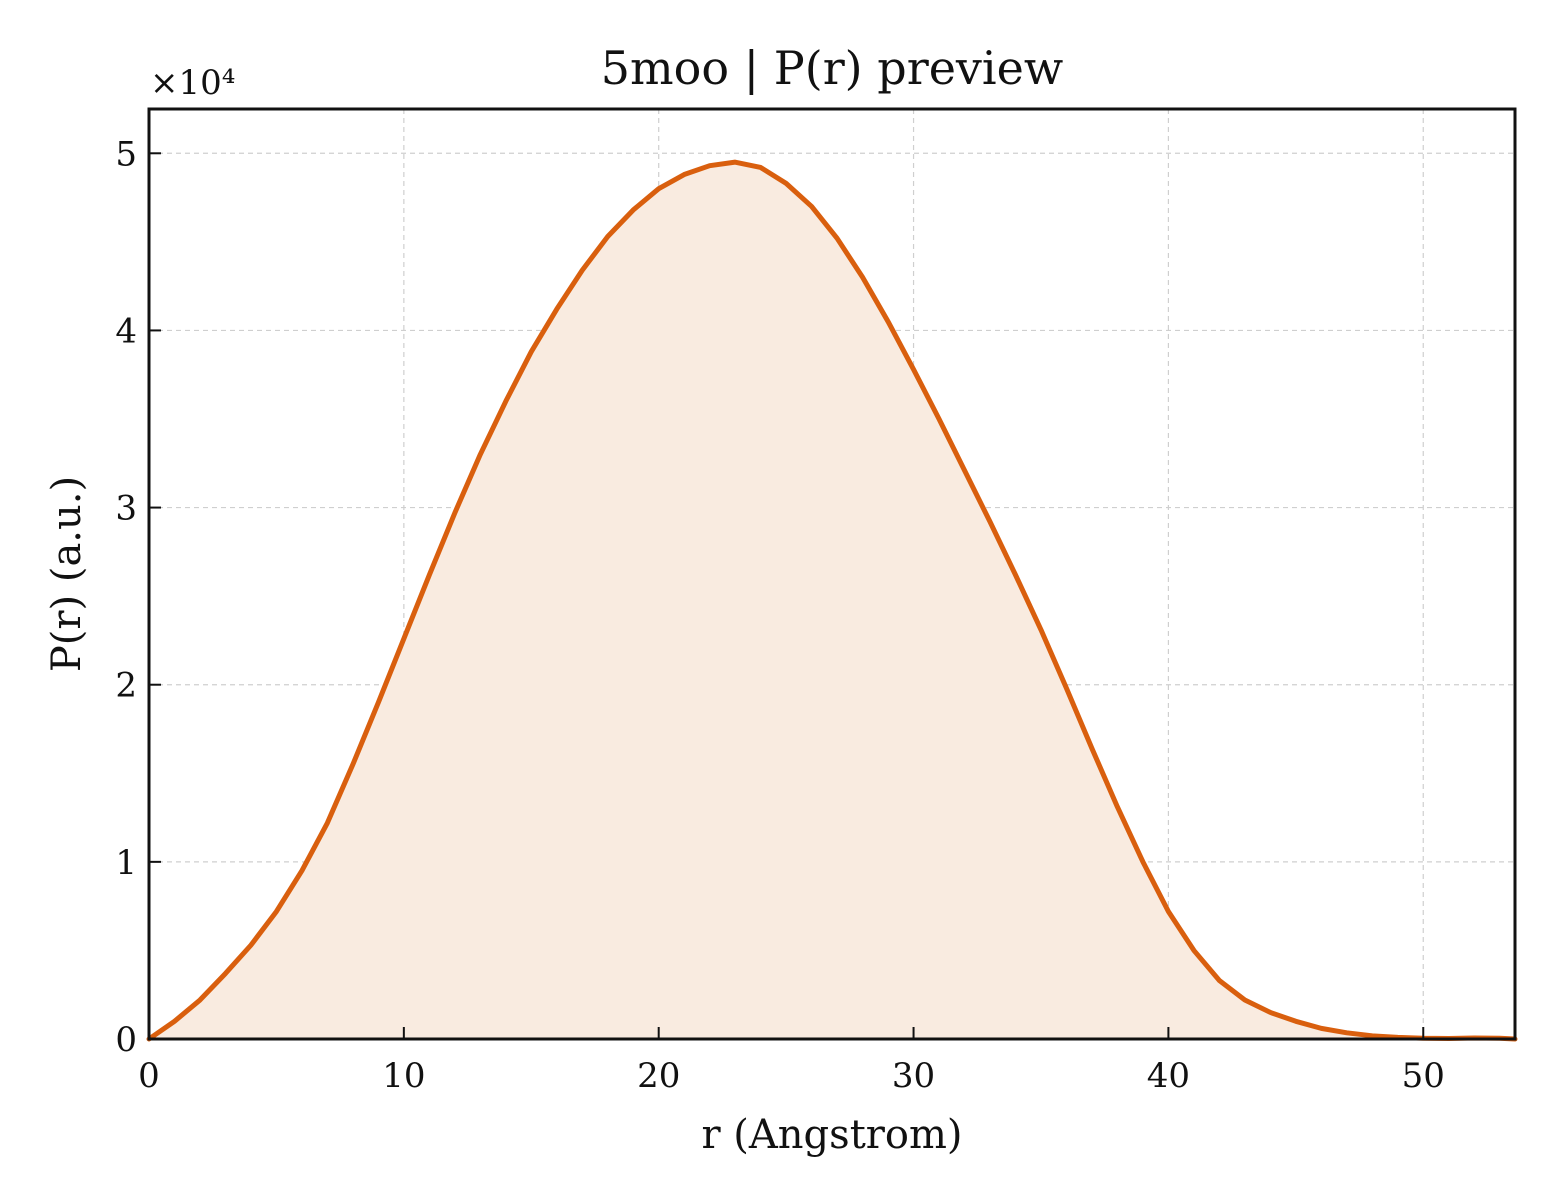 The image size is (1560, 1204). Describe the element at coordinates (192, 83) in the screenshot. I see `y-axis-multiplier-label: ×10⁴` at that location.